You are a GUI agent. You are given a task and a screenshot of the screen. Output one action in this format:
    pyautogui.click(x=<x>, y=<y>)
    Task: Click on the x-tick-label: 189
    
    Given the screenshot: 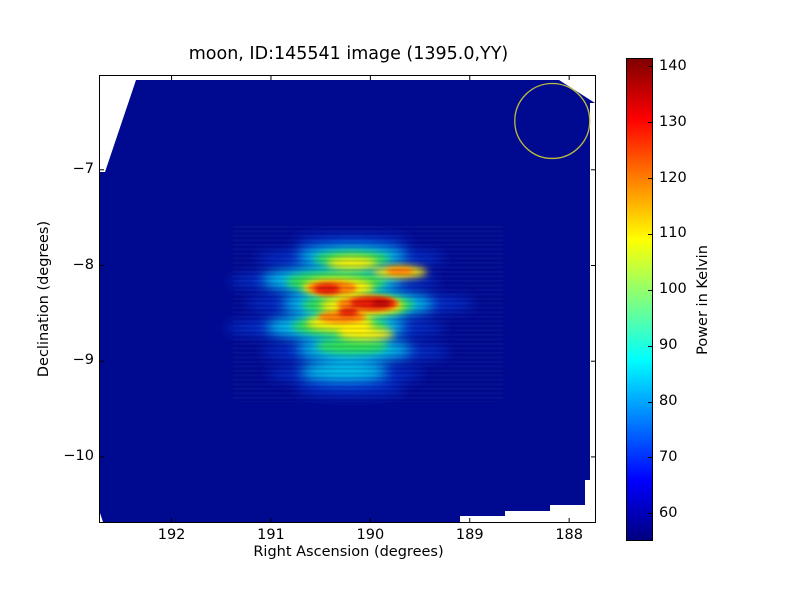 What is the action you would take?
    pyautogui.click(x=469, y=535)
    